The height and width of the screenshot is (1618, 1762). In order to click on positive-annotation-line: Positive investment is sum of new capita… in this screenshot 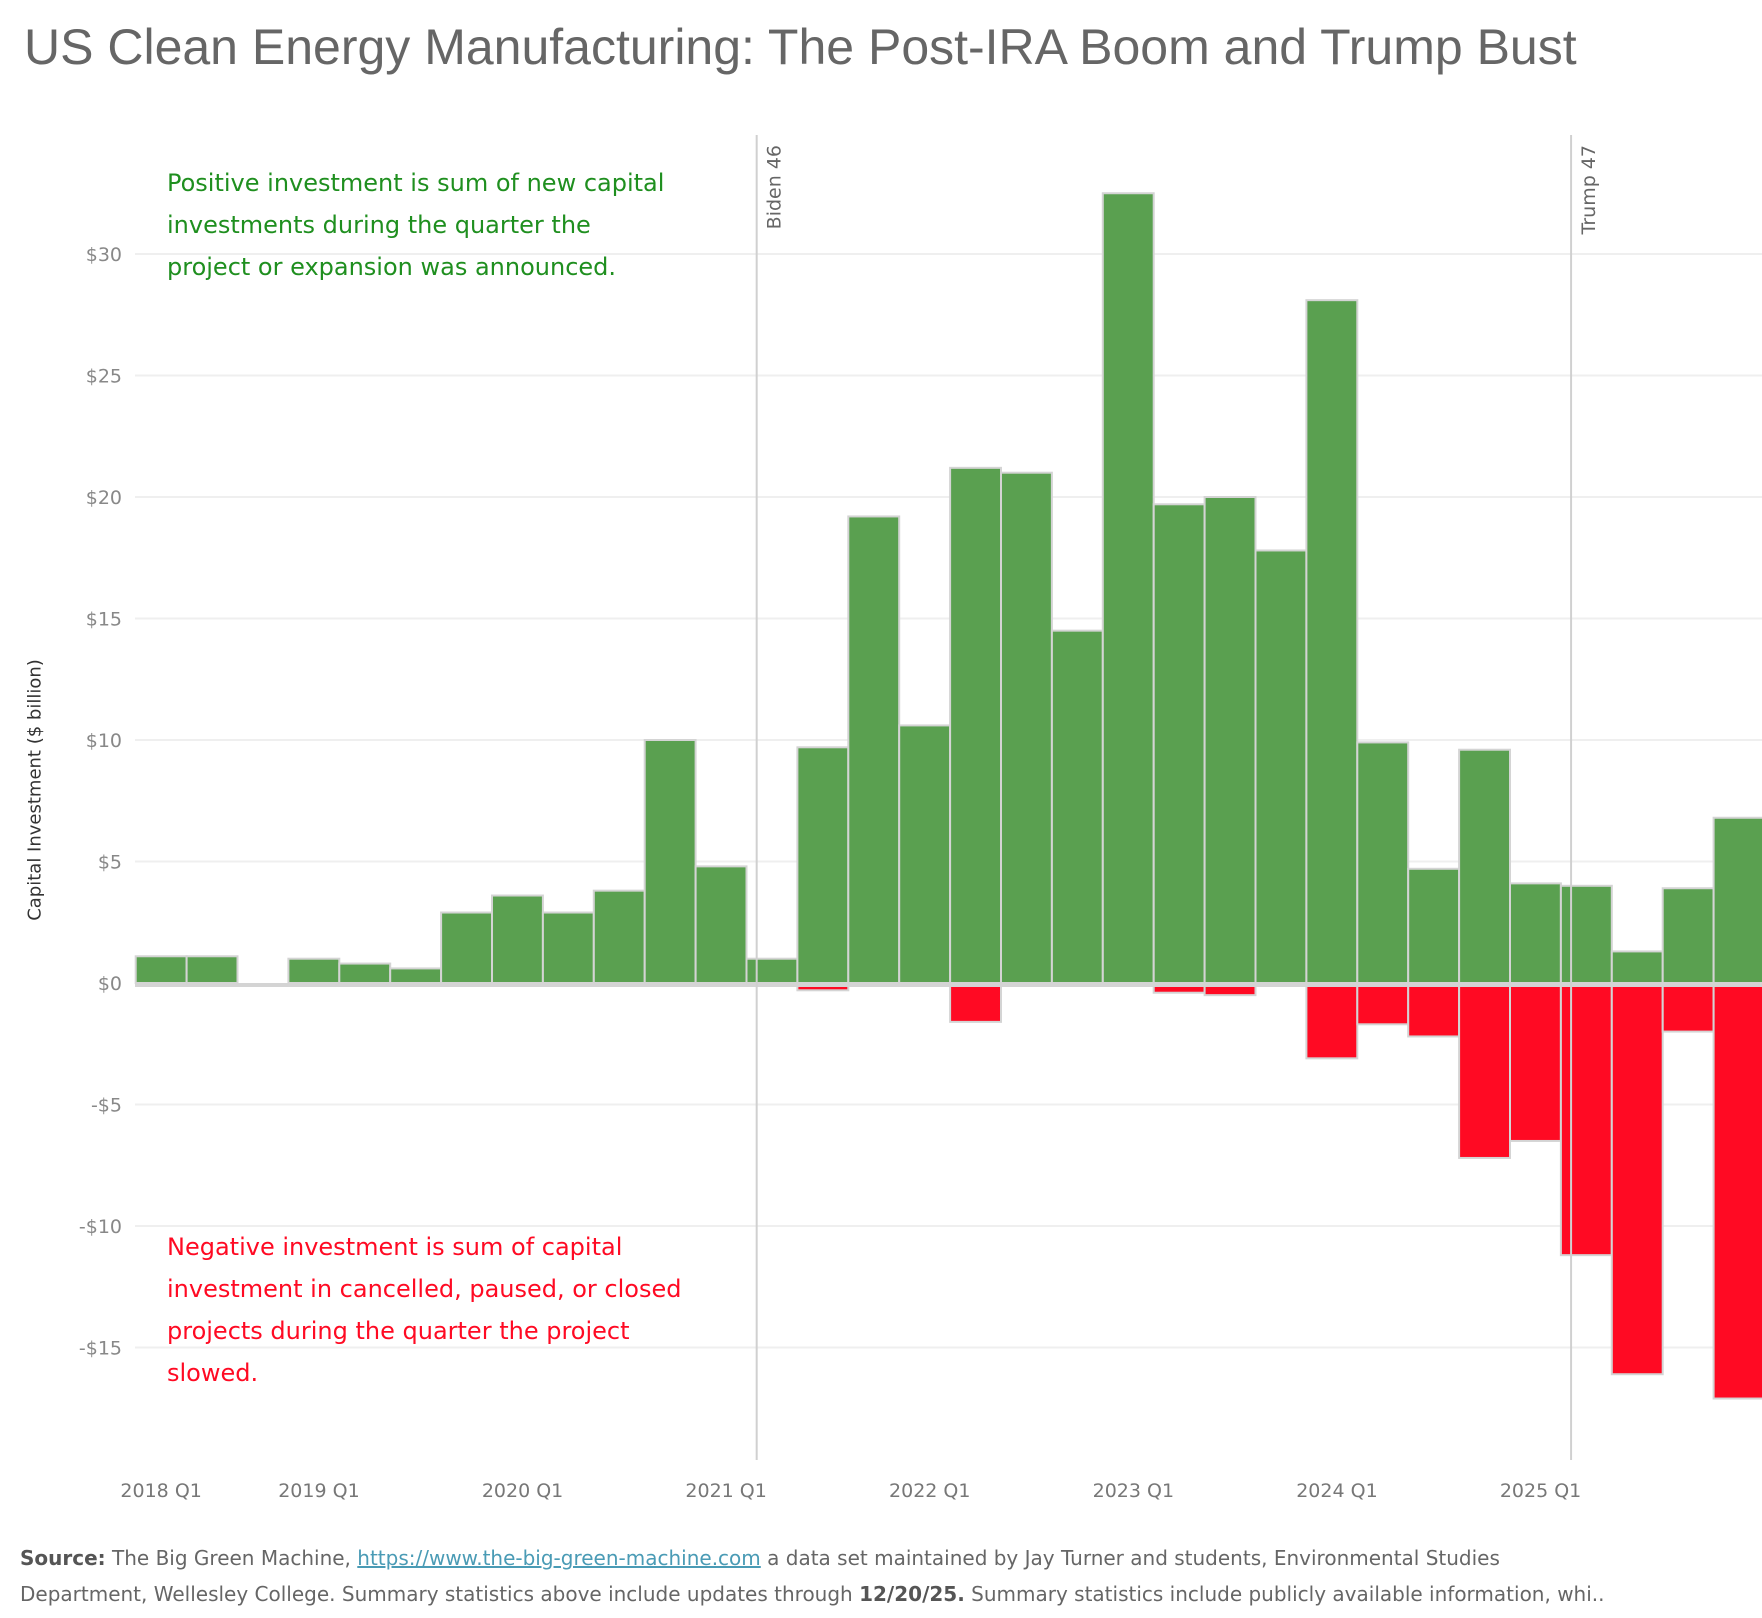, I will do `click(416, 183)`.